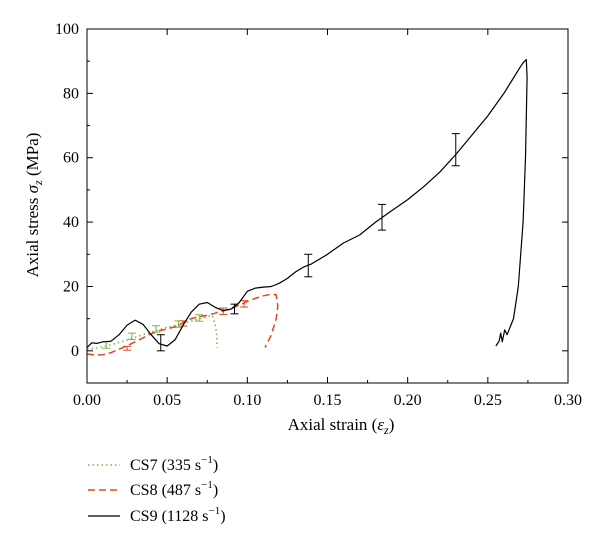 The height and width of the screenshot is (545, 600). Describe the element at coordinates (568, 400) in the screenshot. I see `x-tick-label: 0.30` at that location.